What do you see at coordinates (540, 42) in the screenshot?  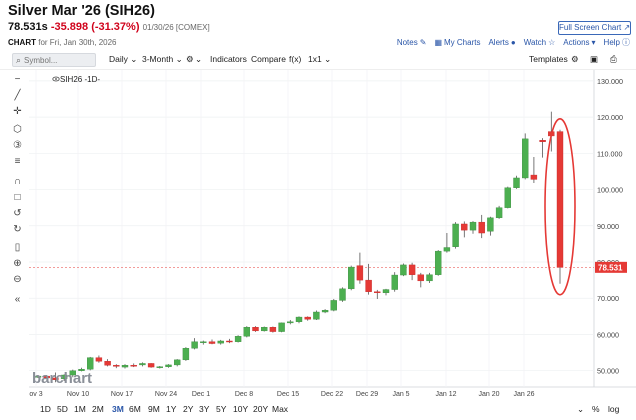 I see `watch-link: Watch ☆` at bounding box center [540, 42].